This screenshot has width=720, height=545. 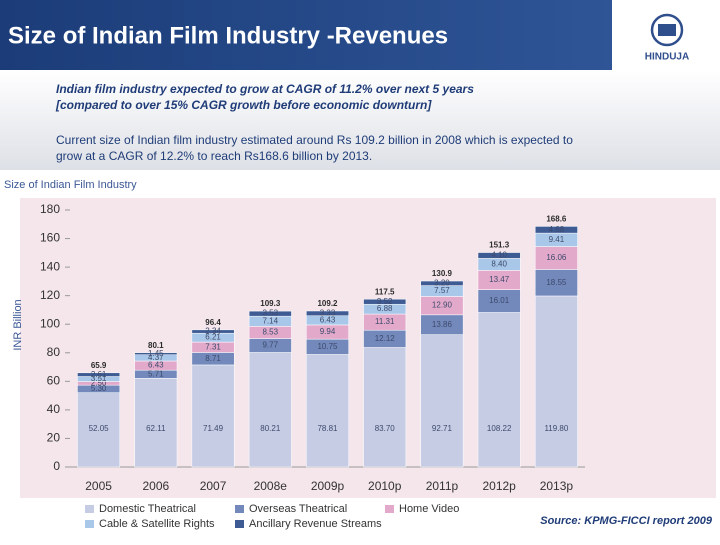 What do you see at coordinates (327, 428) in the screenshot?
I see `data-label: 78.81` at bounding box center [327, 428].